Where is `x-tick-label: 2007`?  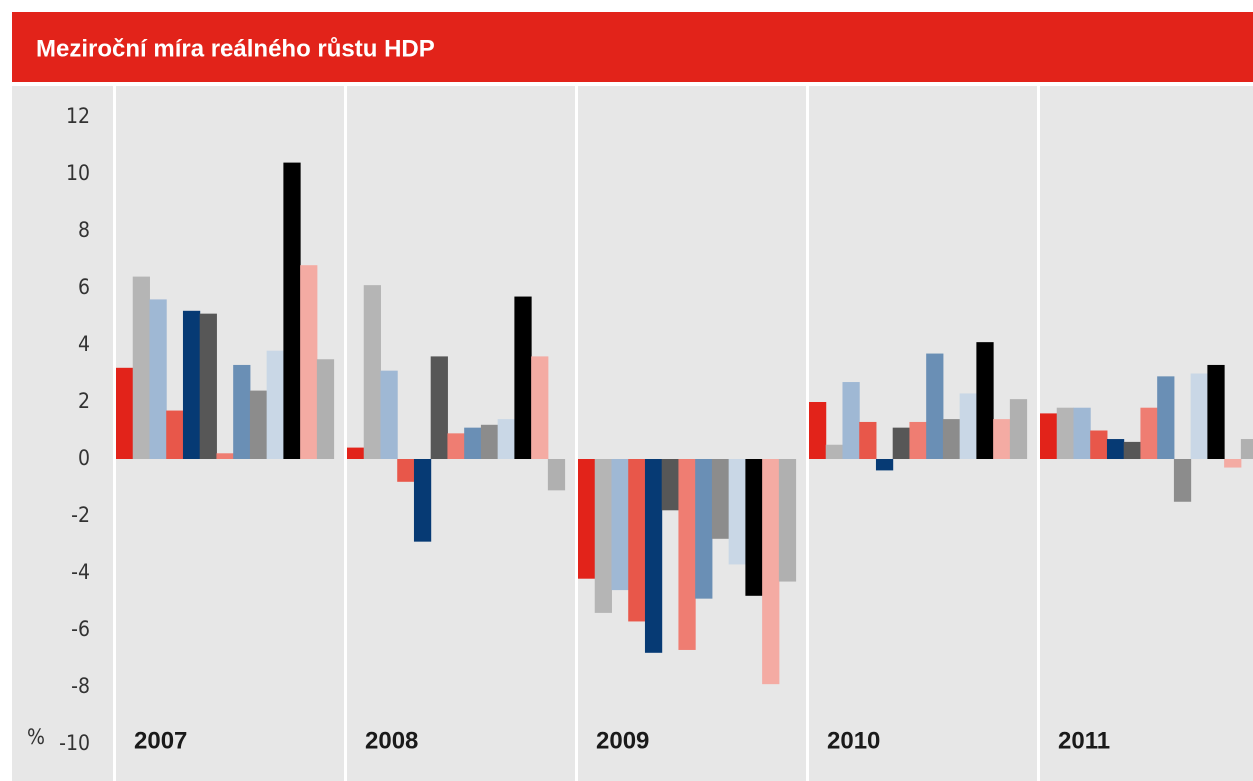
x-tick-label: 2007 is located at coordinates (160, 740).